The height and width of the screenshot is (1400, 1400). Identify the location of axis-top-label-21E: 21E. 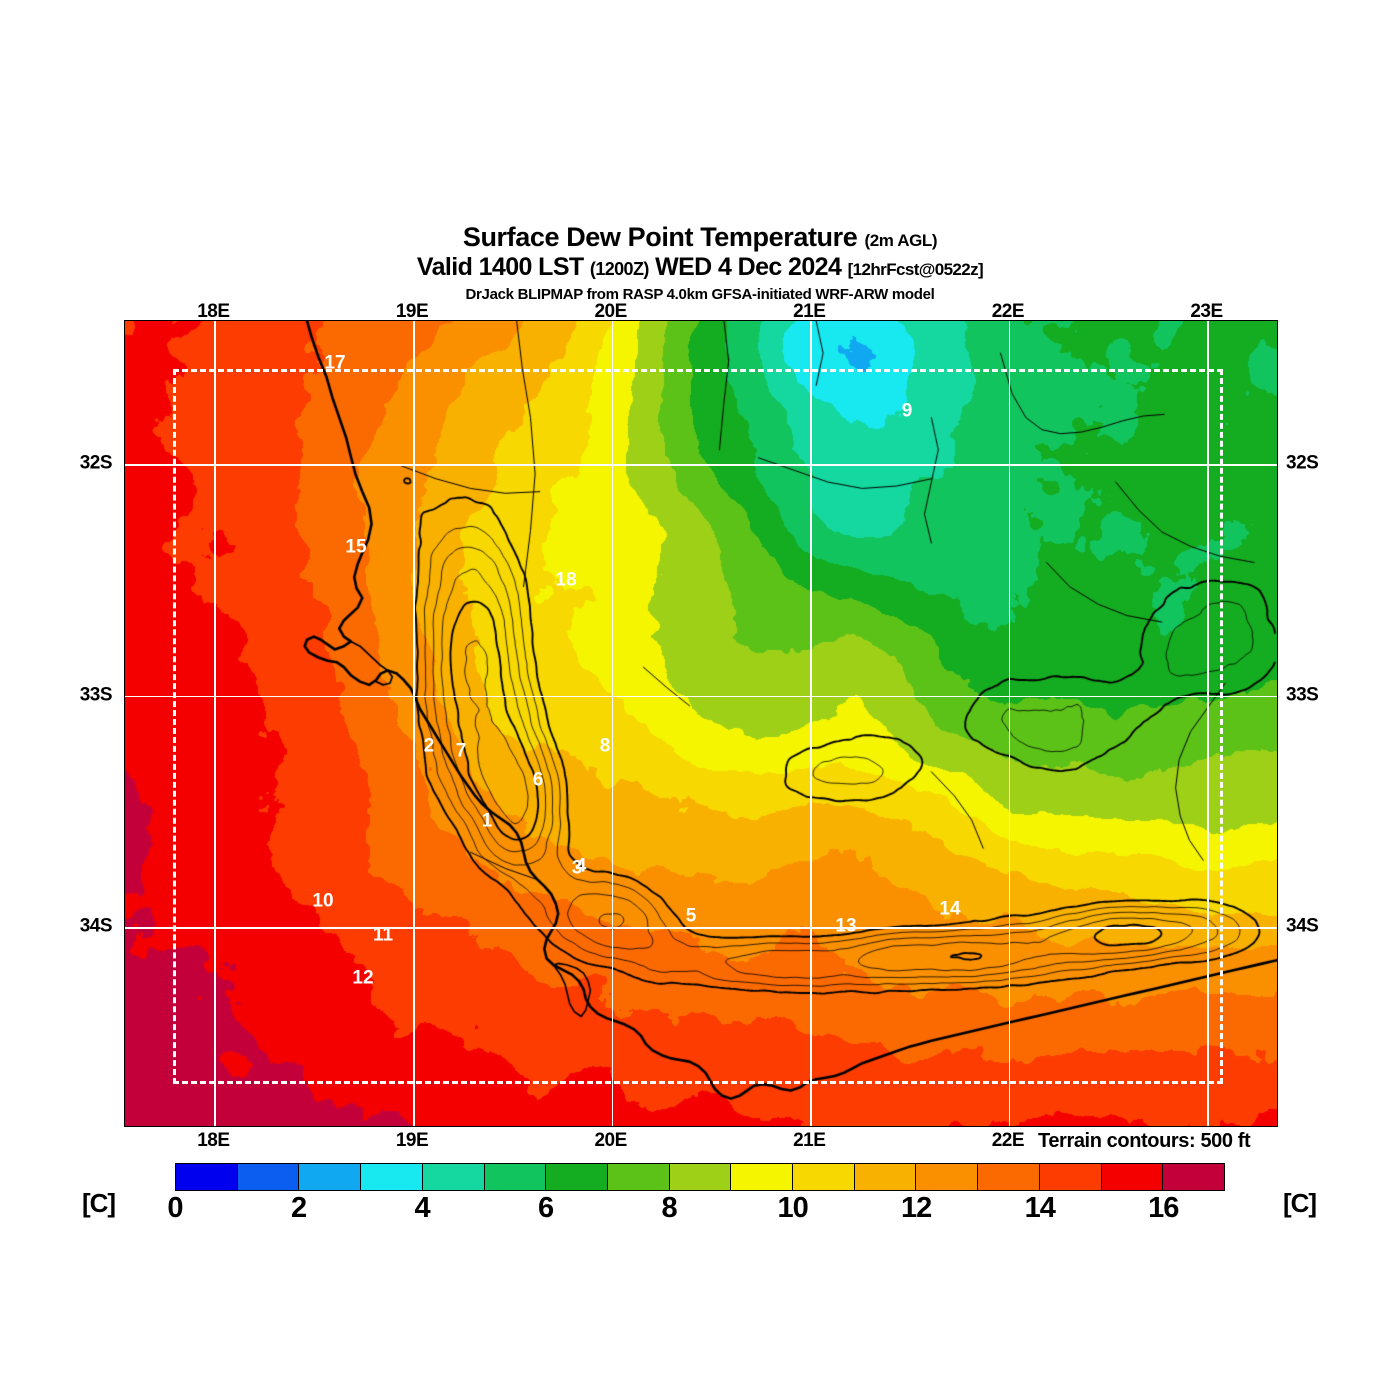
(809, 311).